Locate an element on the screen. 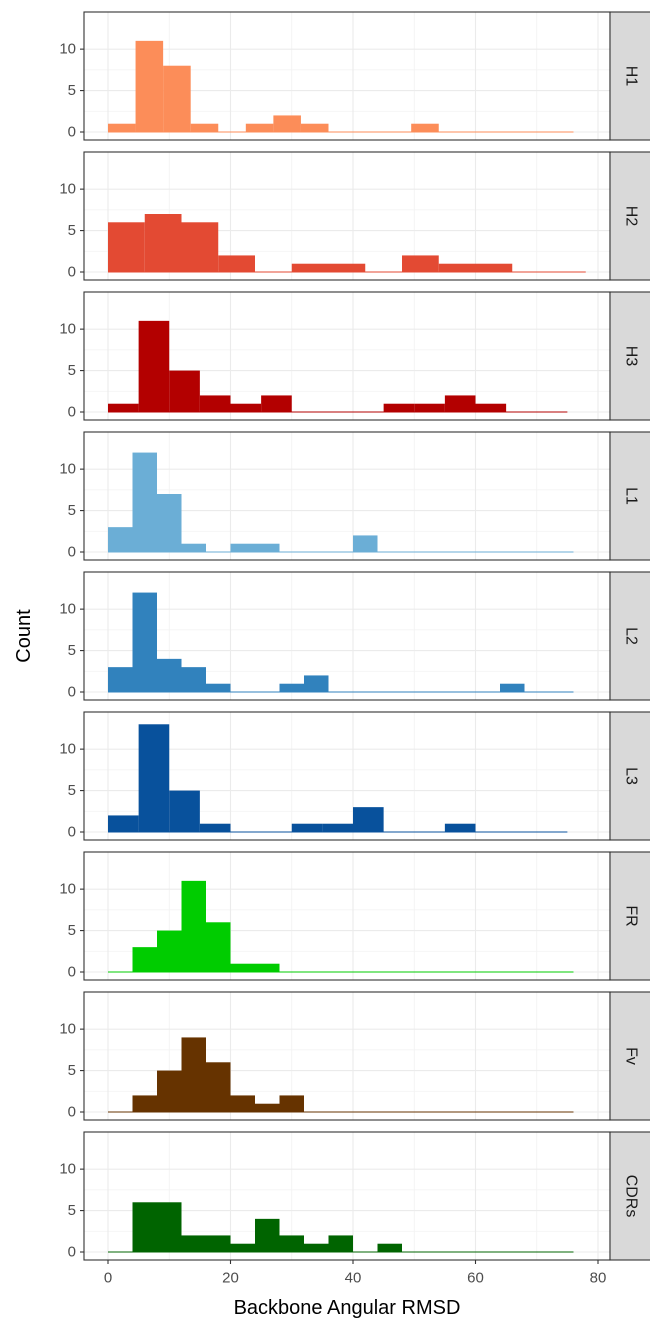  facet-strip-label: L2 is located at coordinates (631, 636).